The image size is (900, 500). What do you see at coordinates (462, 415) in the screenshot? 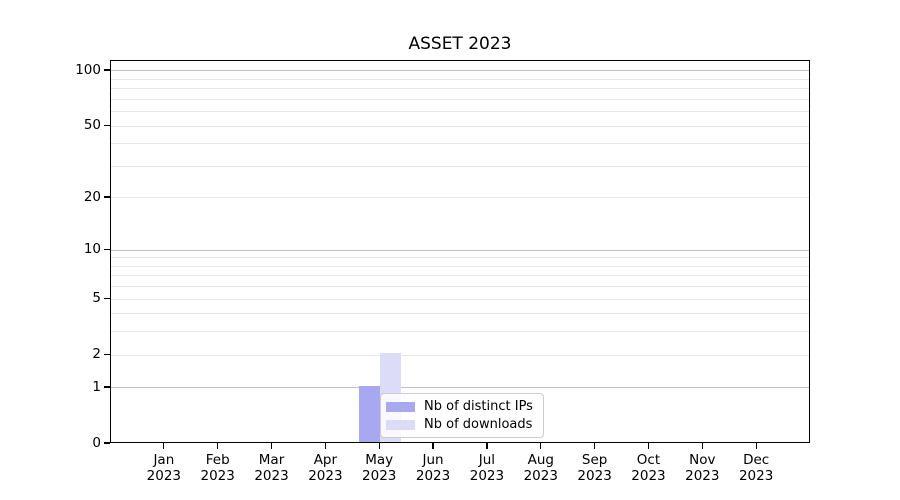
I see `legend: Nb of distinct IPs Nb of downloads` at bounding box center [462, 415].